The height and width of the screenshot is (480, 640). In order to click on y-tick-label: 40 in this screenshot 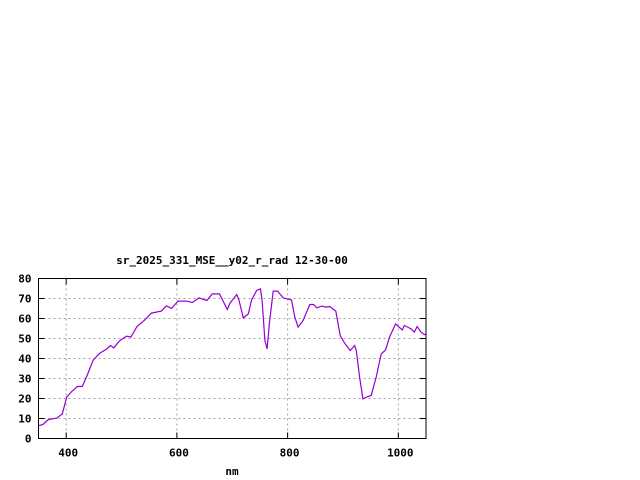, I will do `click(24, 359)`.